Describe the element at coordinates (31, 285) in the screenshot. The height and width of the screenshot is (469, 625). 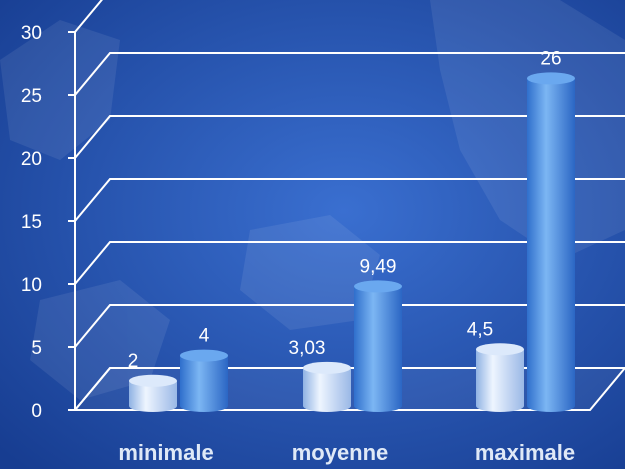
I see `y-tick-label: 10` at that location.